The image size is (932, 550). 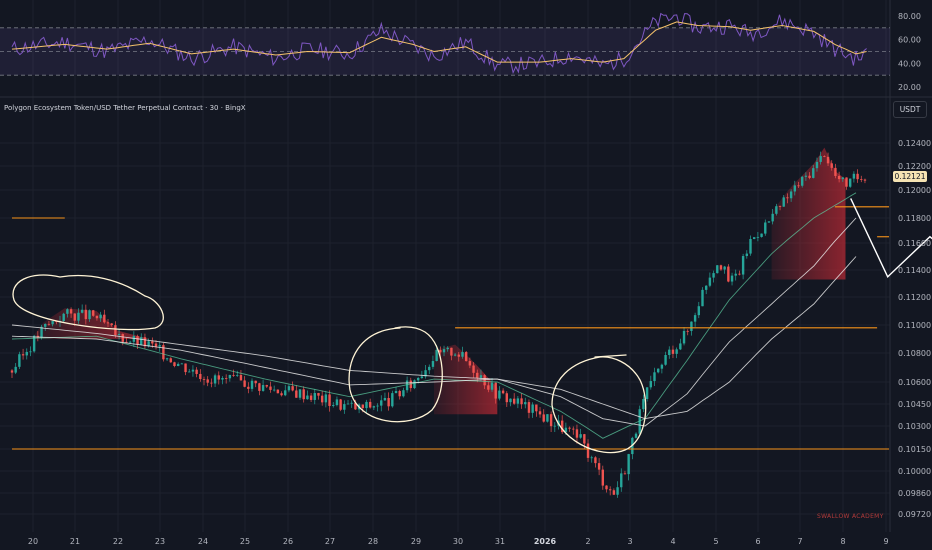 What do you see at coordinates (910, 109) in the screenshot?
I see `currency-button: USDT` at bounding box center [910, 109].